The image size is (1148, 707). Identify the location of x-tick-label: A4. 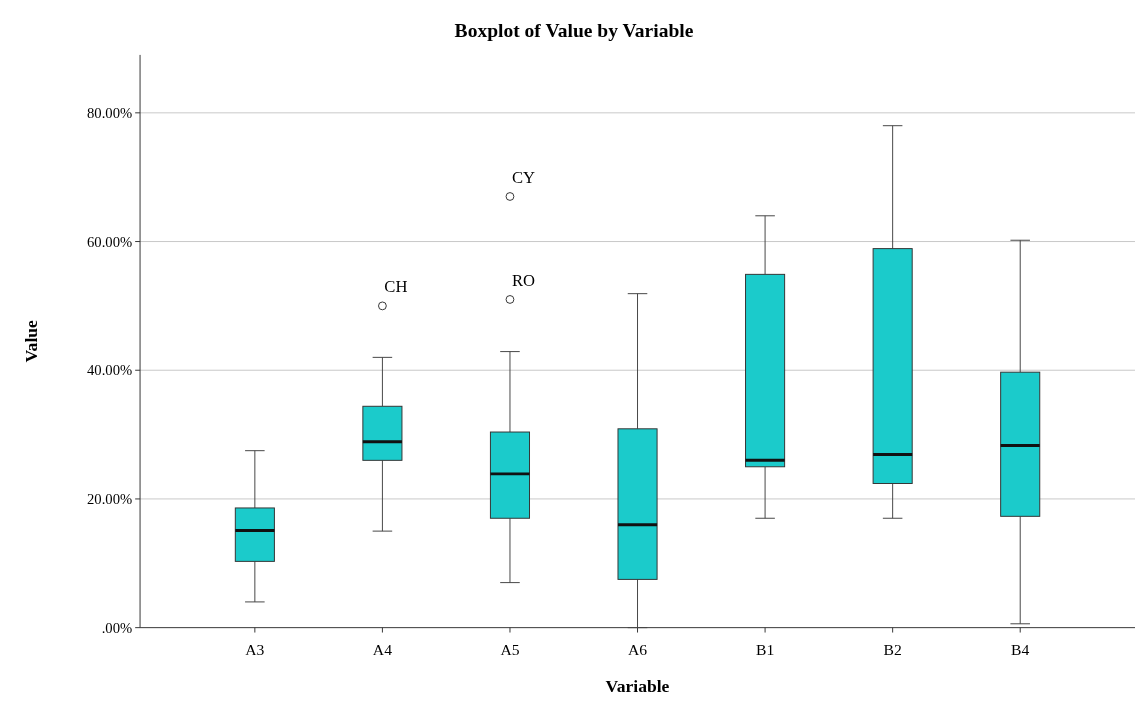
(382, 650).